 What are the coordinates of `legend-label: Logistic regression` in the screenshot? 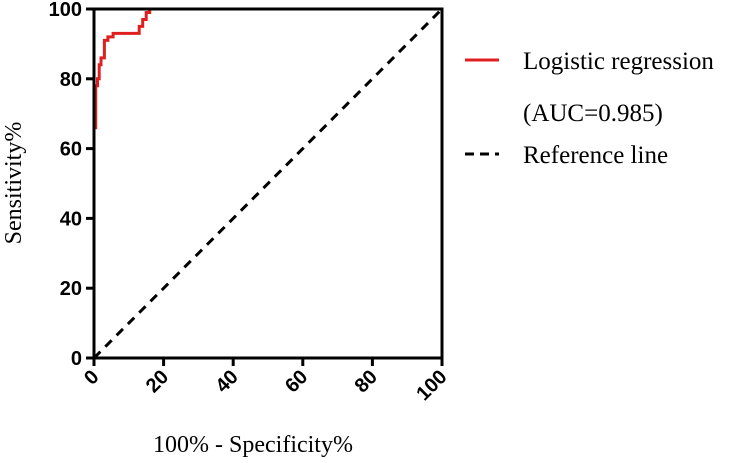 It's located at (618, 61).